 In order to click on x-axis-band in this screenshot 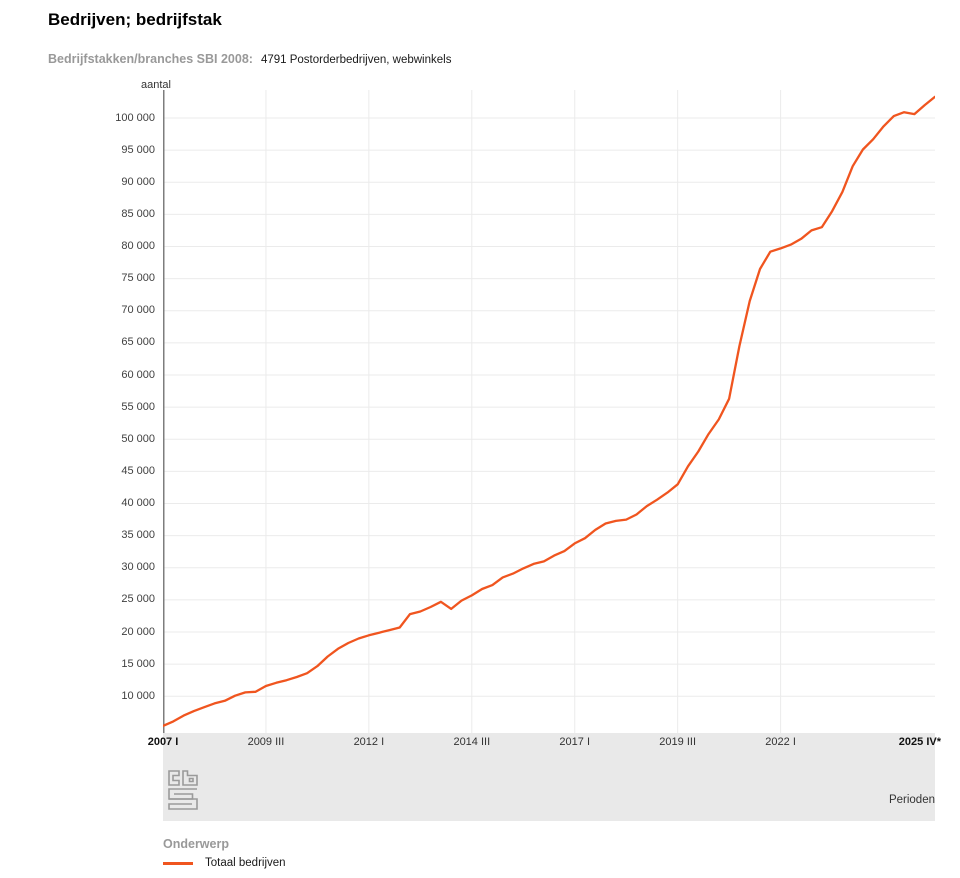, I will do `click(549, 777)`.